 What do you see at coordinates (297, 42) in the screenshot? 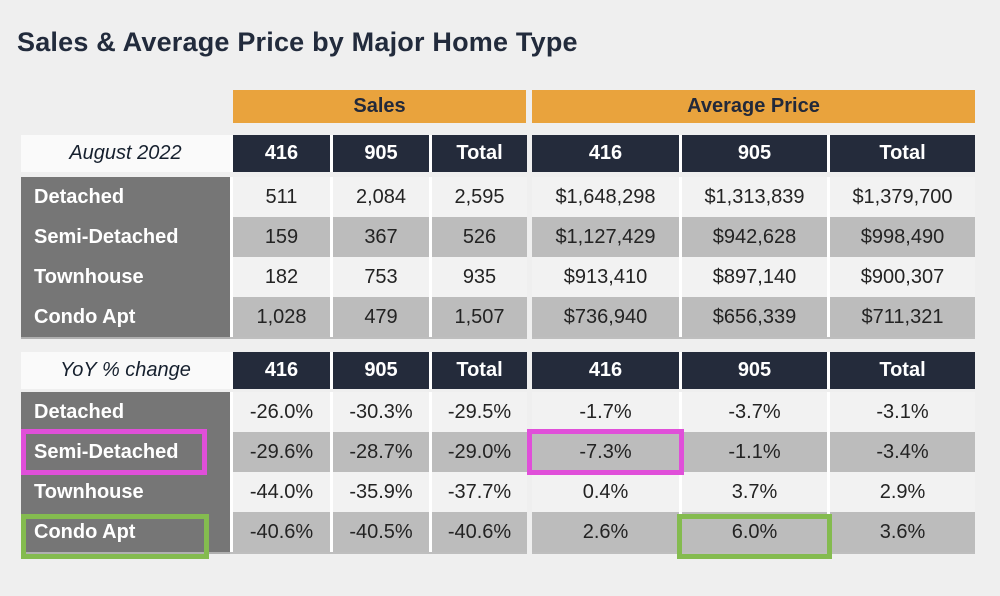
I see `page-title: Sales & Average Price by Major Home Type` at bounding box center [297, 42].